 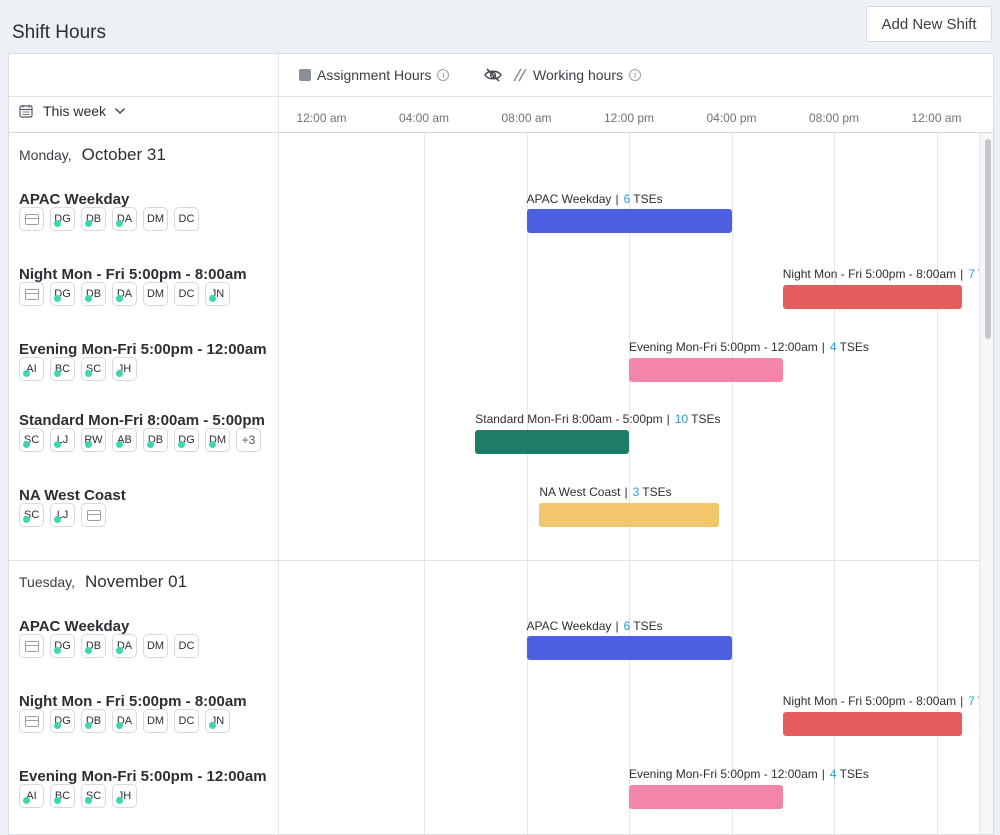 What do you see at coordinates (278, 93) in the screenshot?
I see `header-divider` at bounding box center [278, 93].